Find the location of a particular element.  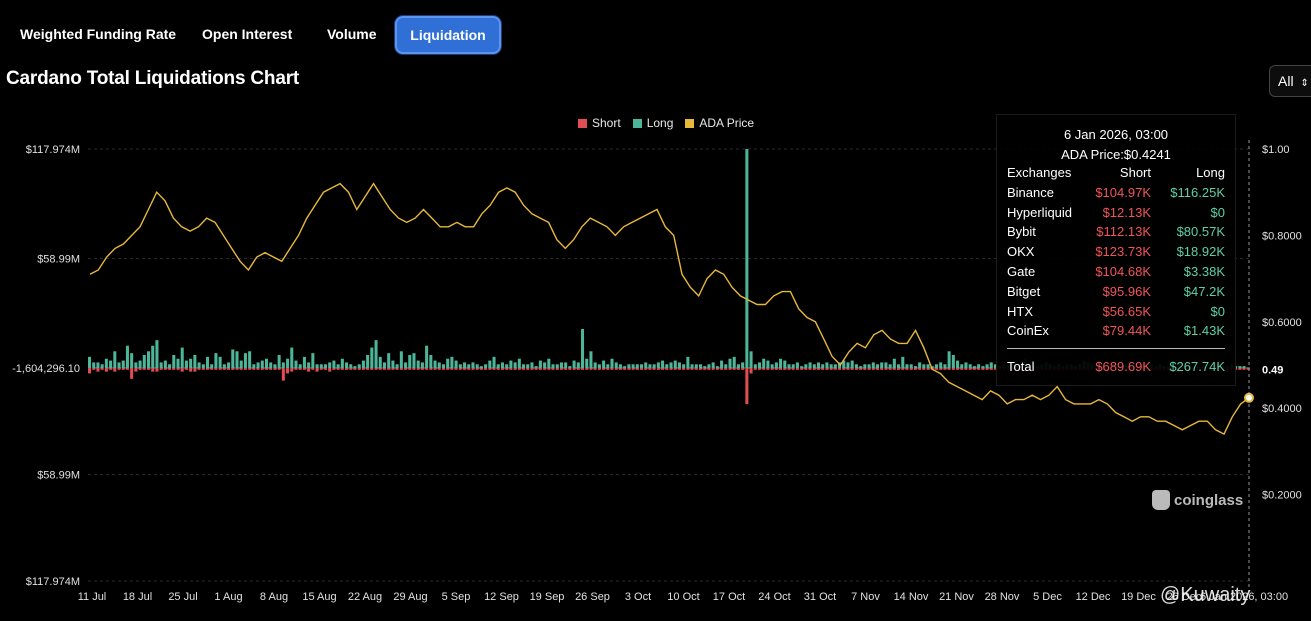

right-tick-label: $0.4000 is located at coordinates (1282, 409).